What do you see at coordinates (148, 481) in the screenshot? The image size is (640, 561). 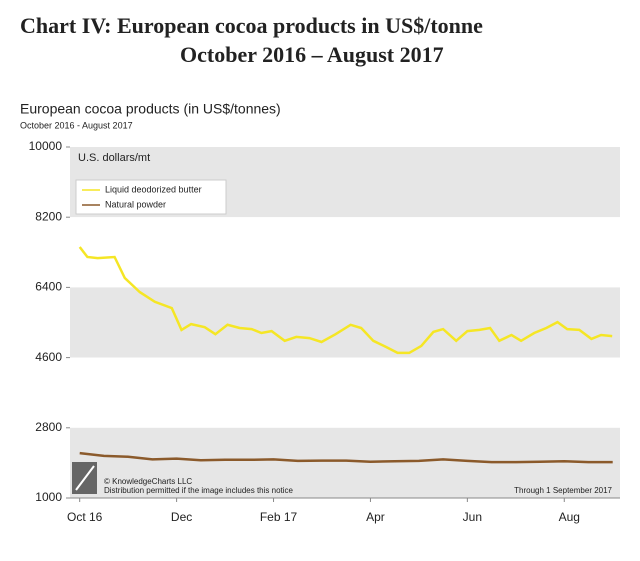 I see `notice: © KnowledgeCharts LLC` at bounding box center [148, 481].